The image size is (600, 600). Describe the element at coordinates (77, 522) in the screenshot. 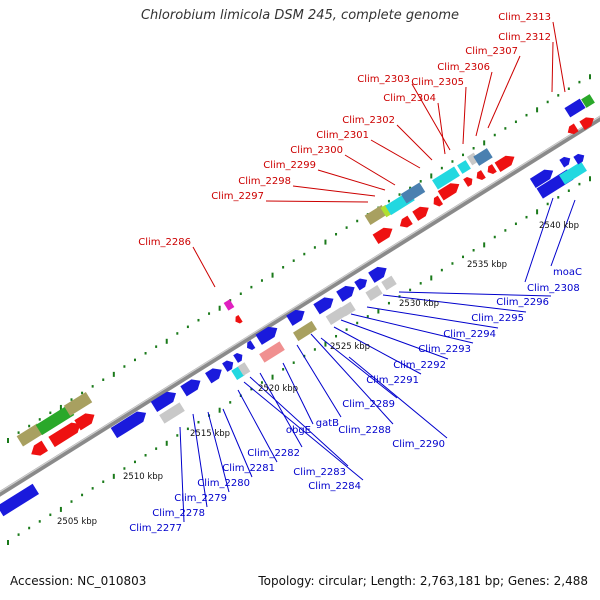

I see `kbp-label: 2505 kbp` at that location.